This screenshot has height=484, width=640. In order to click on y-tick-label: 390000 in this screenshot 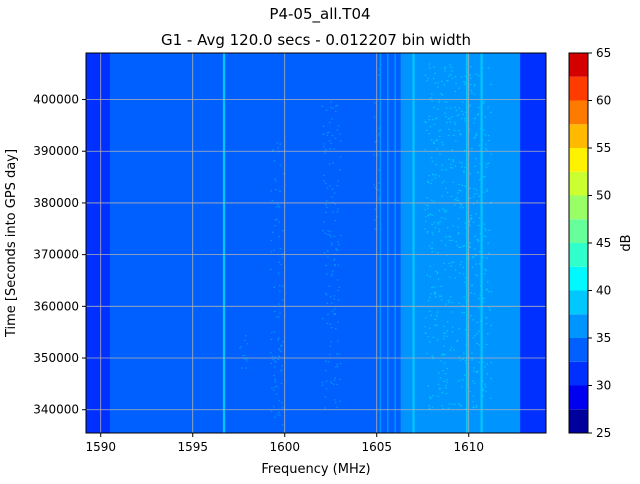, I will do `click(56, 151)`.